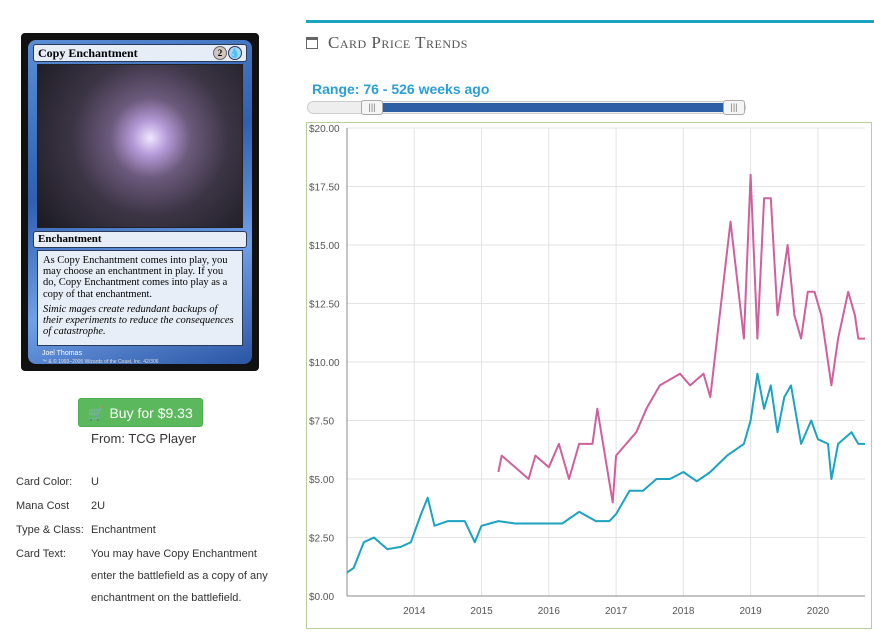 The height and width of the screenshot is (633, 874). What do you see at coordinates (43, 506) in the screenshot?
I see `detail-label: Mana Cost` at bounding box center [43, 506].